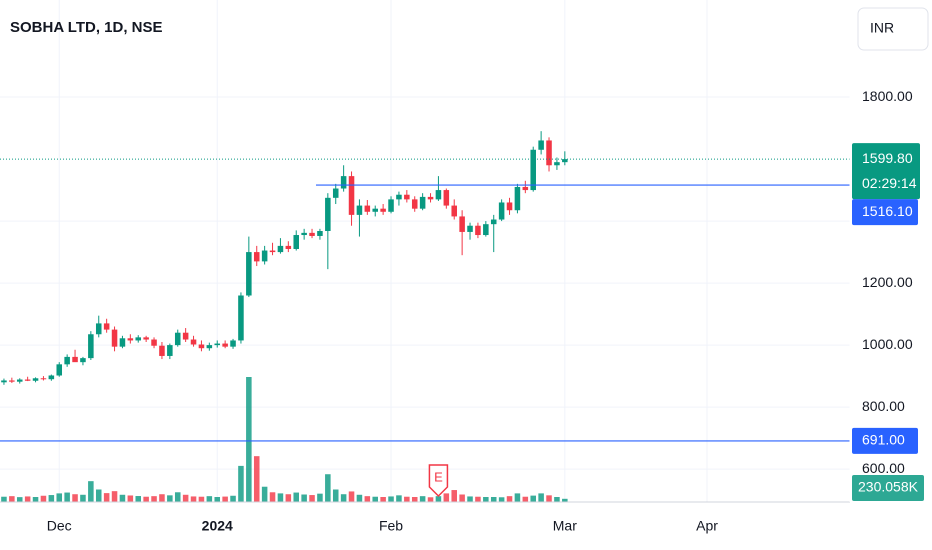  I want to click on price-line-box, so click(885, 440).